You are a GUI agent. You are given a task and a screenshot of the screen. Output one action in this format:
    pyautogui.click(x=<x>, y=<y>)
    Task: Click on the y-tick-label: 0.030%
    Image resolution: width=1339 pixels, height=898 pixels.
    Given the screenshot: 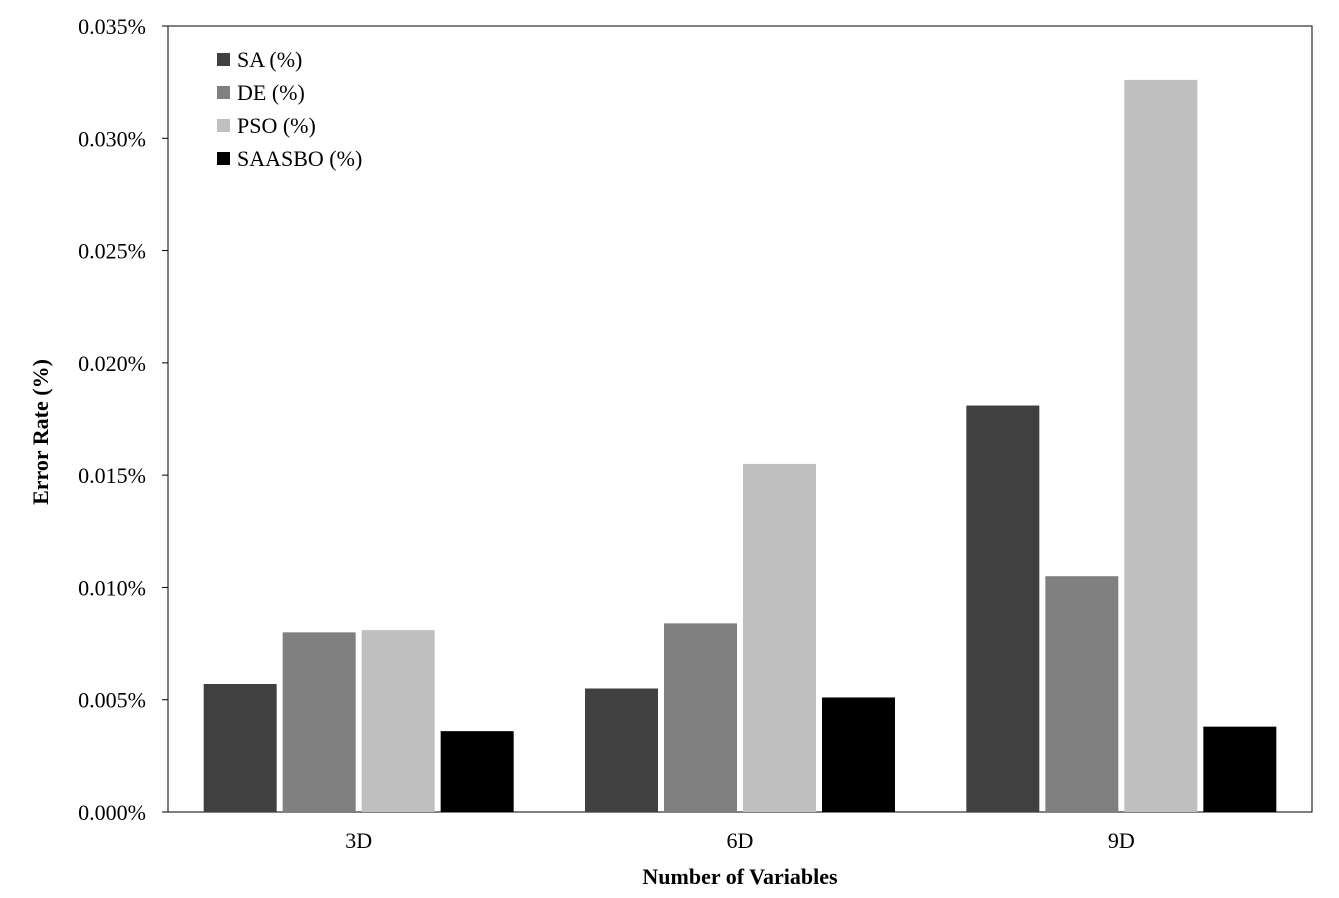 What is the action you would take?
    pyautogui.click(x=112, y=138)
    